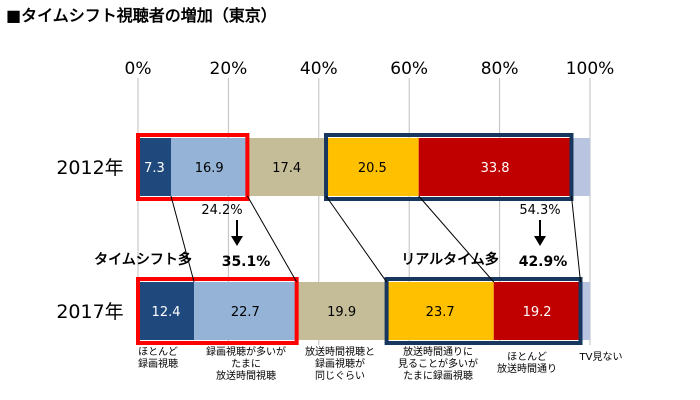 The width and height of the screenshot is (700, 400). I want to click on realtime-label: リアルタイム多, so click(450, 259).